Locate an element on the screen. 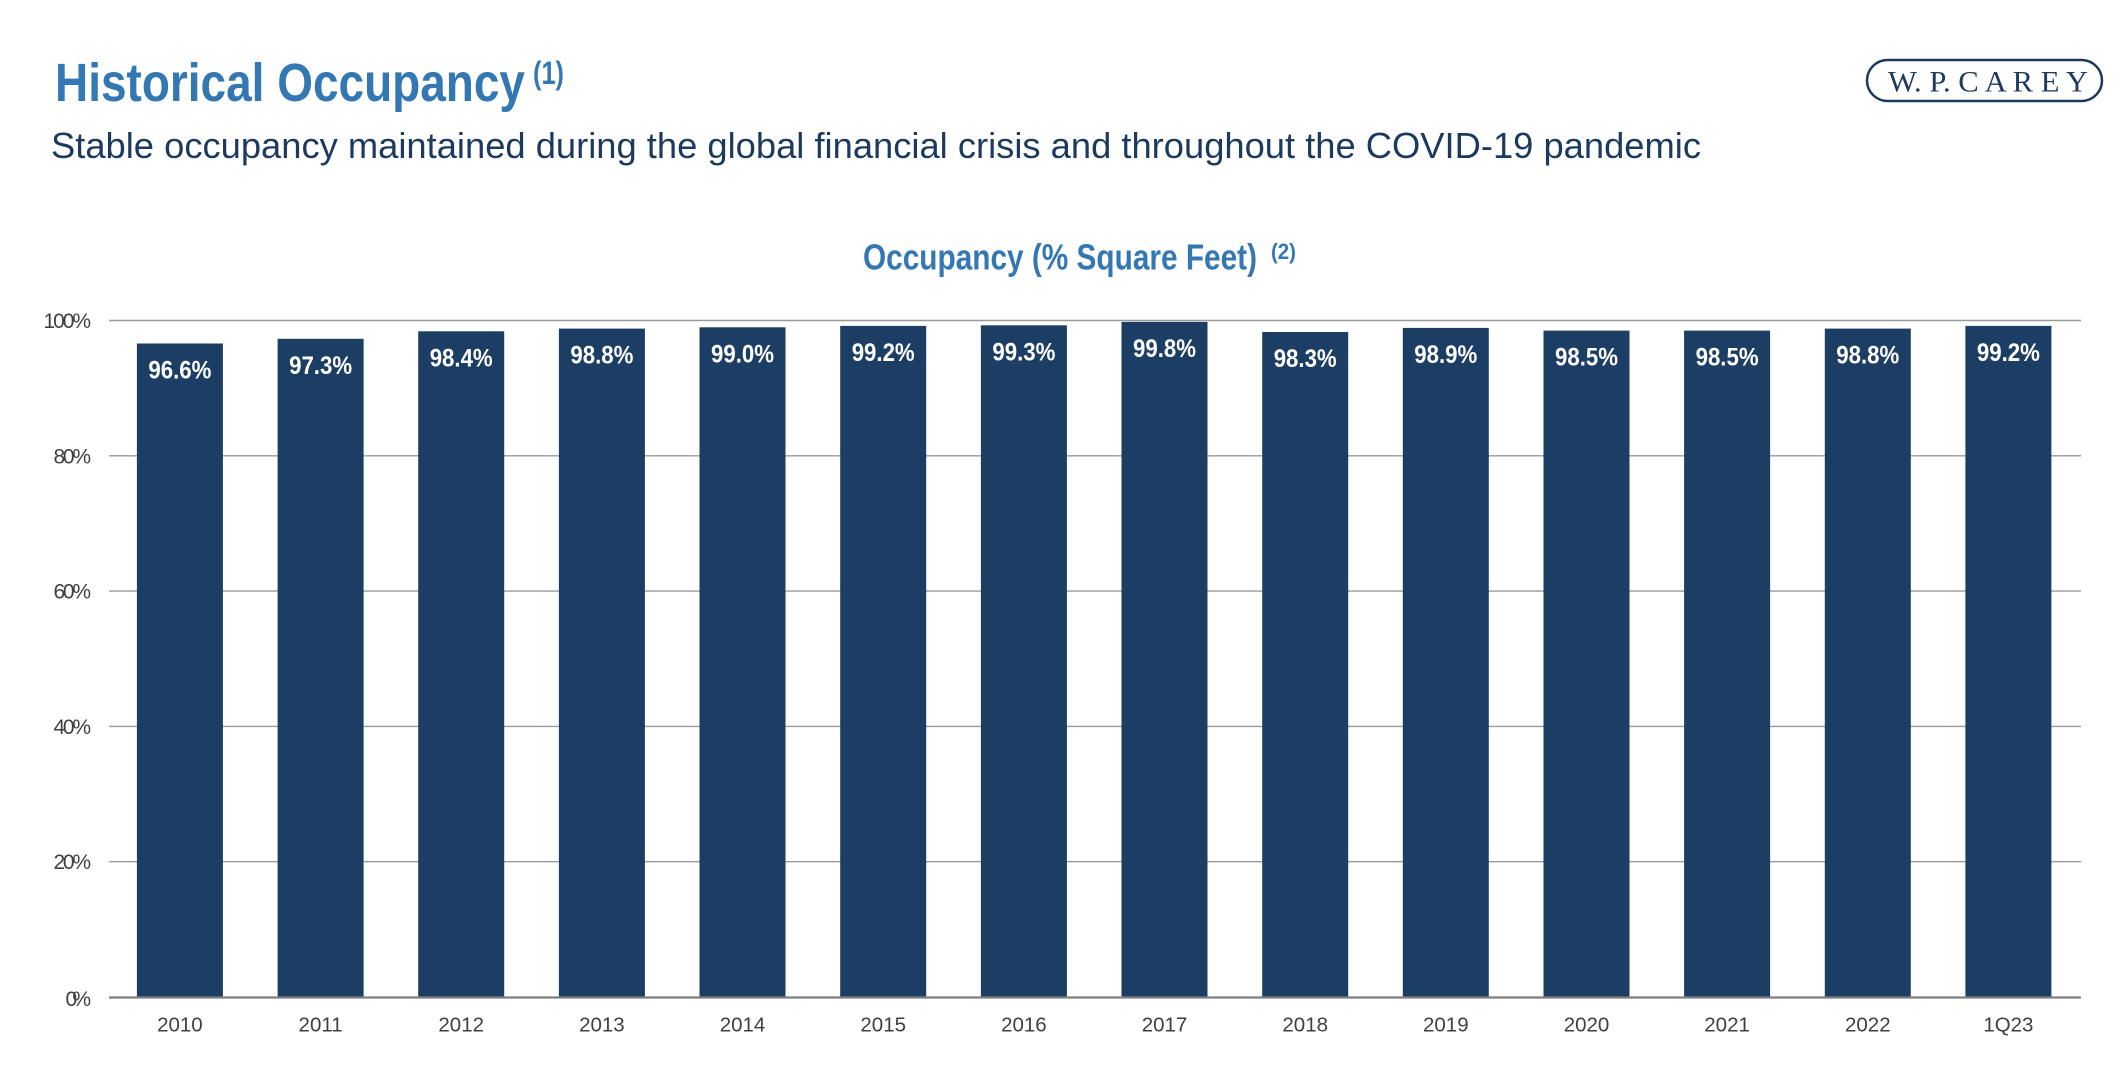 Image resolution: width=2126 pixels, height=1084 pixels. svg-text: 2010 is located at coordinates (180, 1024).